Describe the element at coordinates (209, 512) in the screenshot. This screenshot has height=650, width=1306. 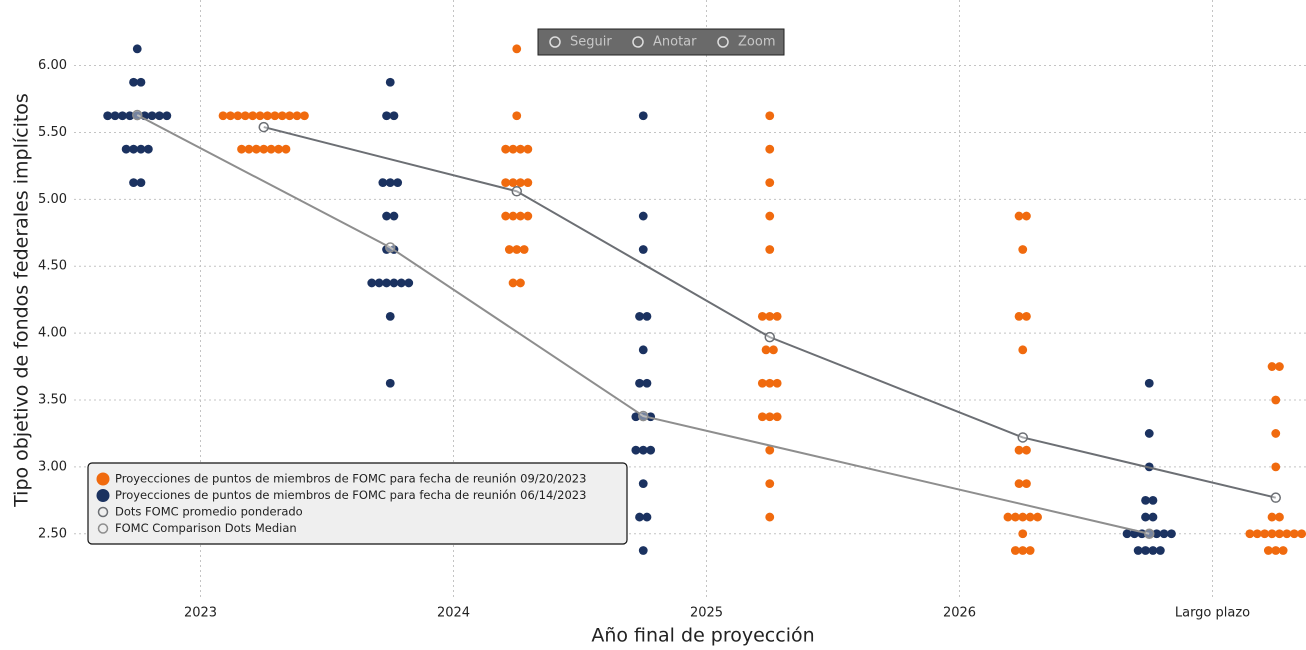
I see `legend-label: Dots FOMC promedio ponderado` at that location.